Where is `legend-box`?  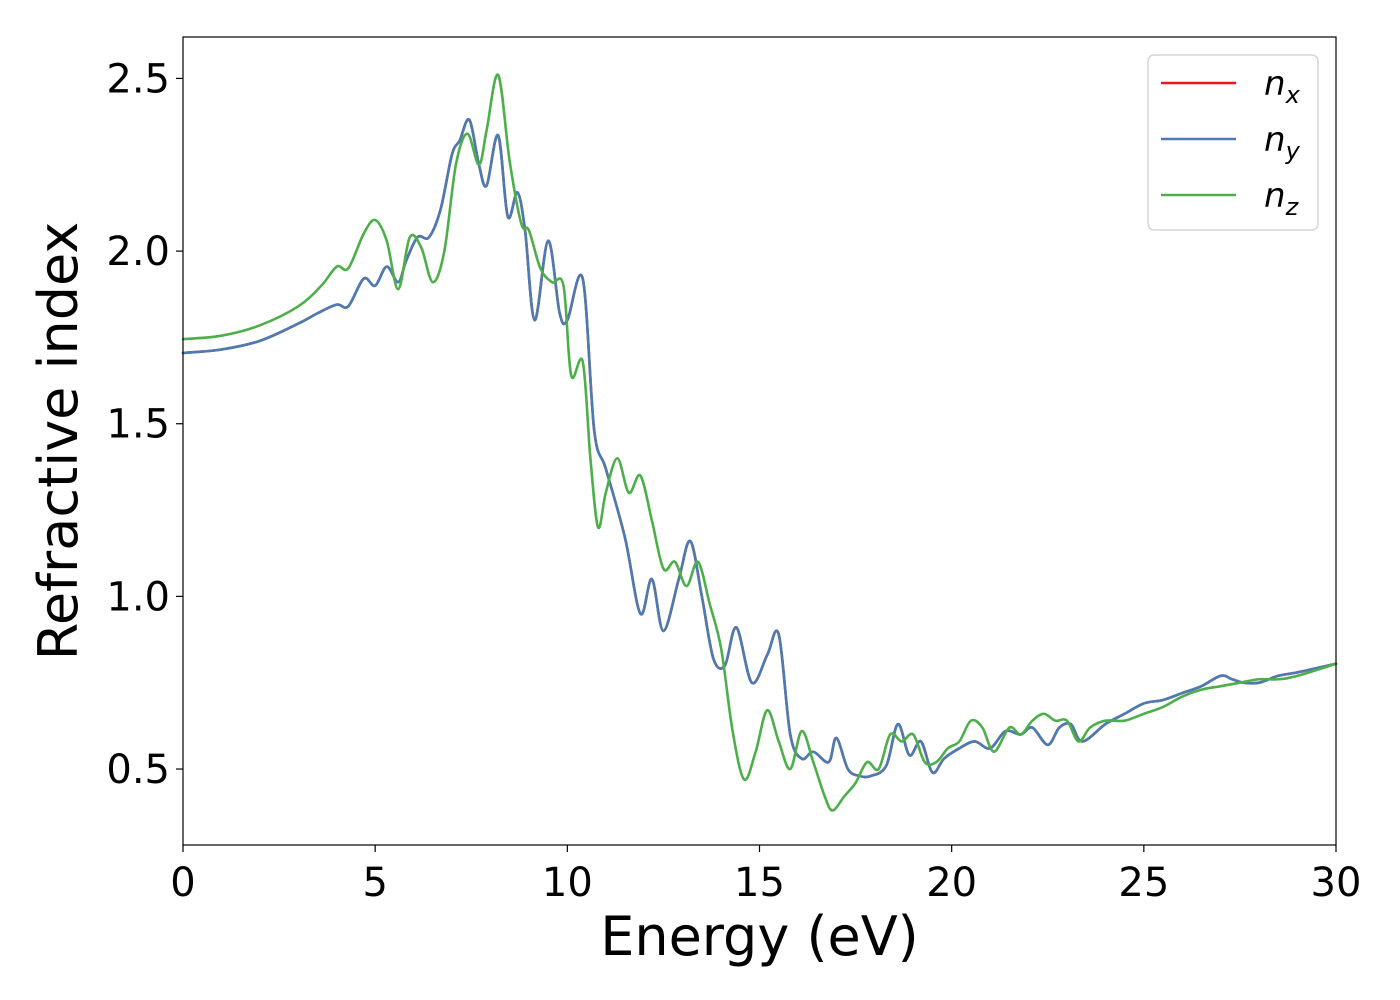
legend-box is located at coordinates (1233, 142).